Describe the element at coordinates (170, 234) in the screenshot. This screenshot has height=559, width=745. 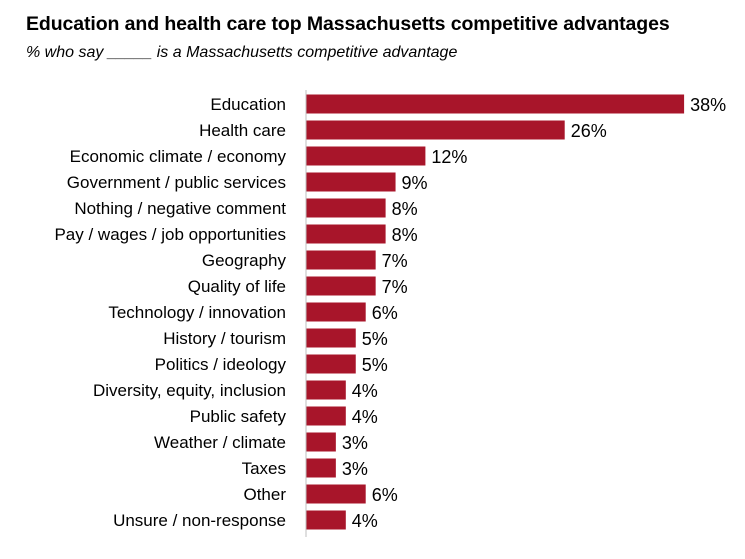
I see `category-label: Pay / wages / job opportunities` at that location.